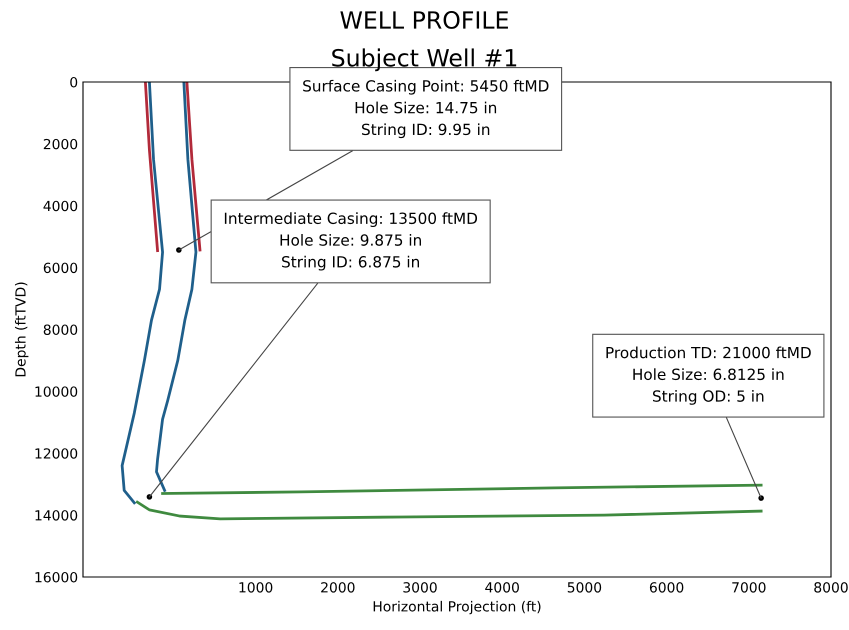  Describe the element at coordinates (424, 20) in the screenshot. I see `chart-title: WELL PROFILE` at that location.